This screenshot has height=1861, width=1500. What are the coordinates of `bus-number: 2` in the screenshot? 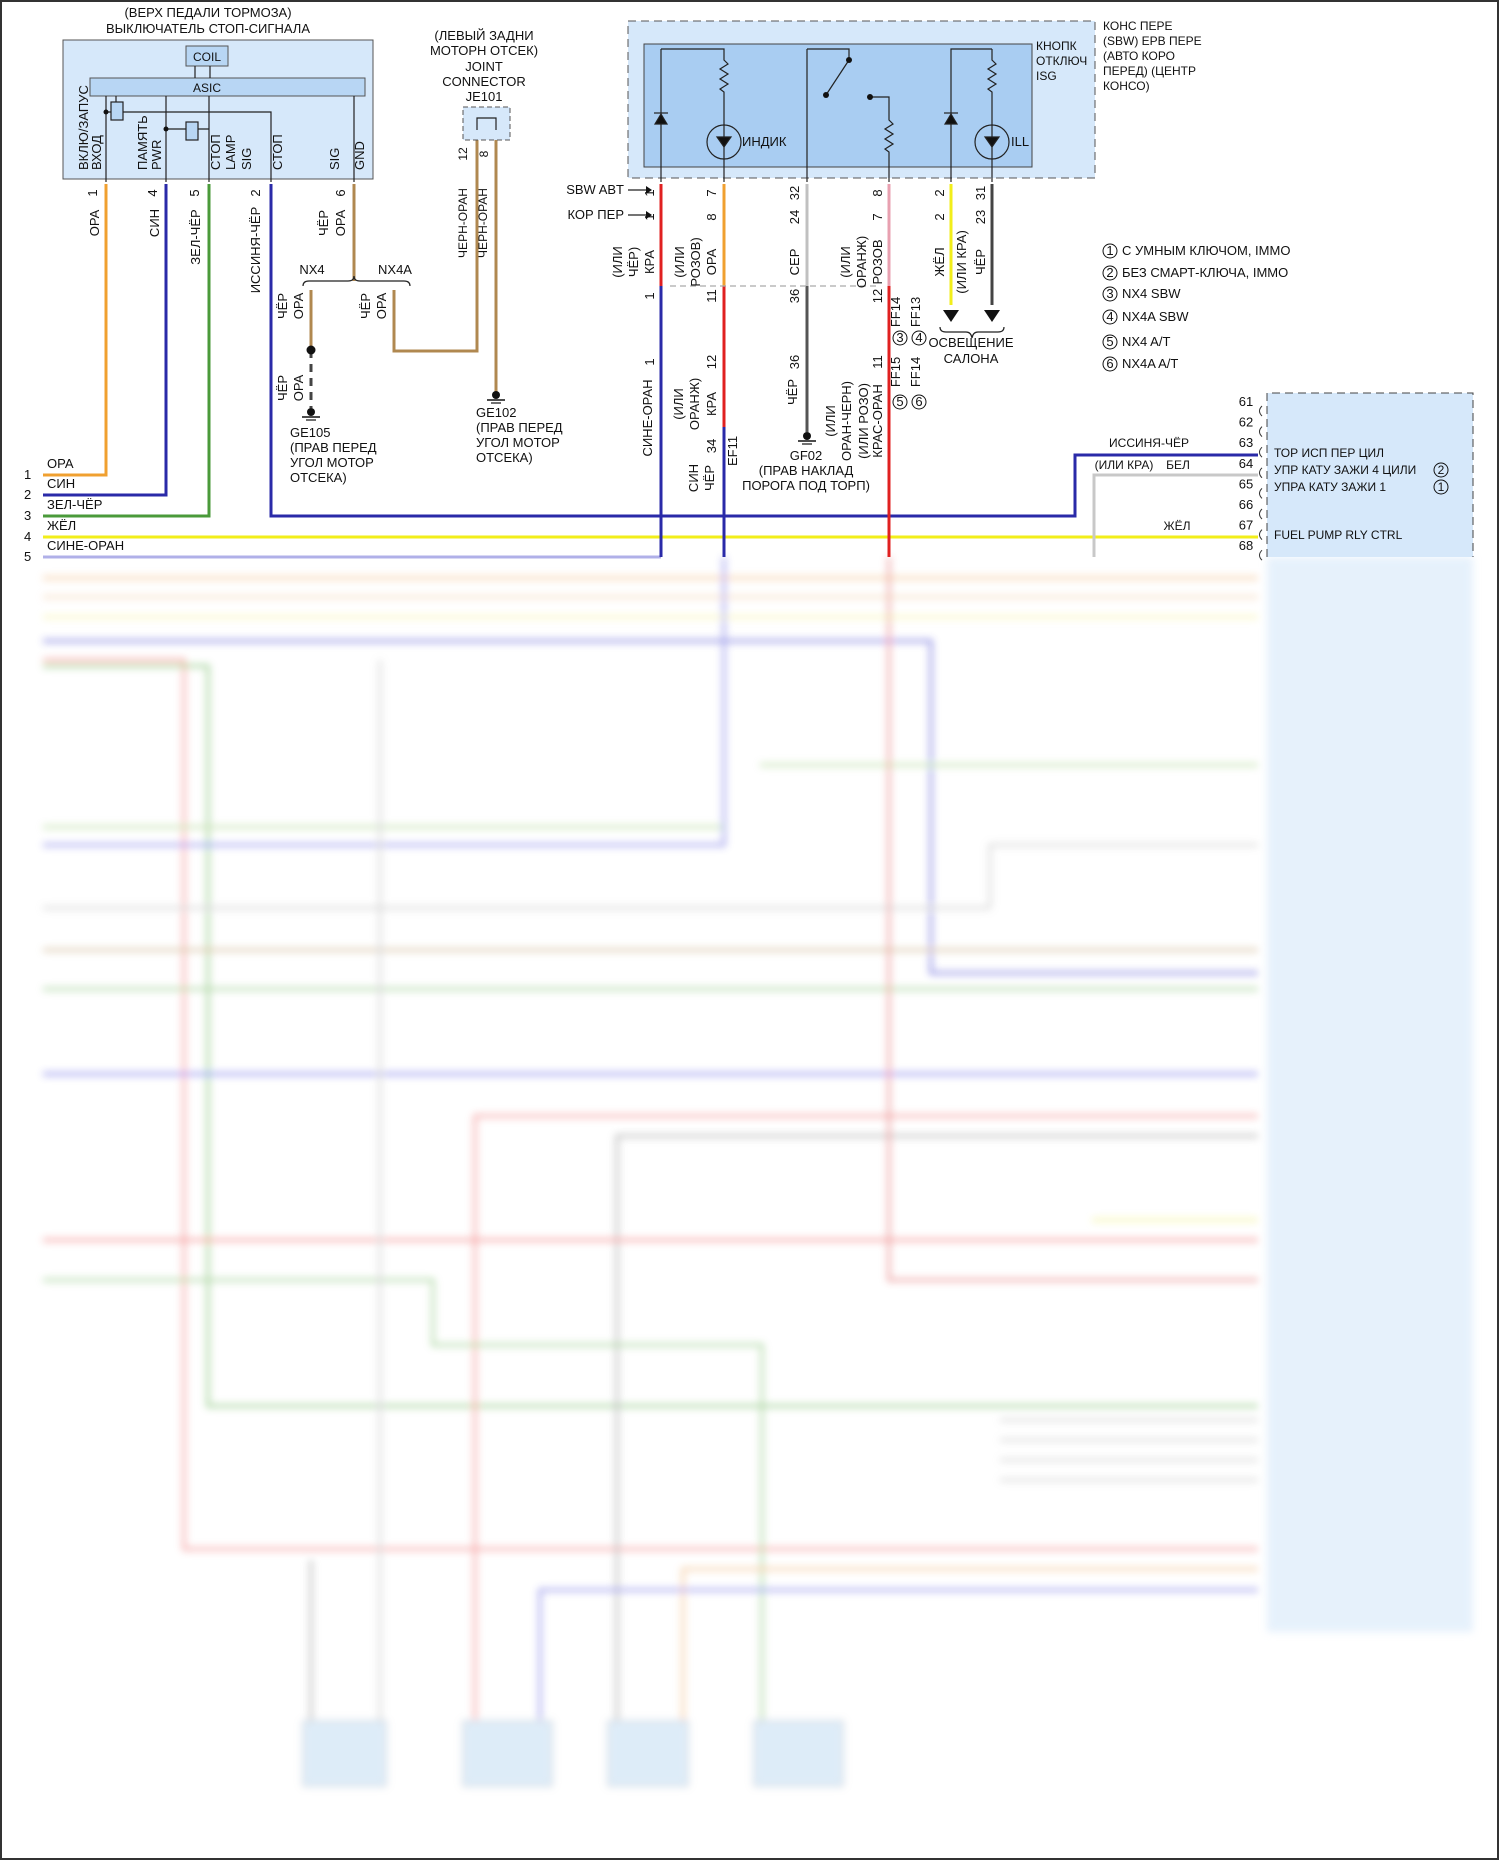 It's located at (27, 494).